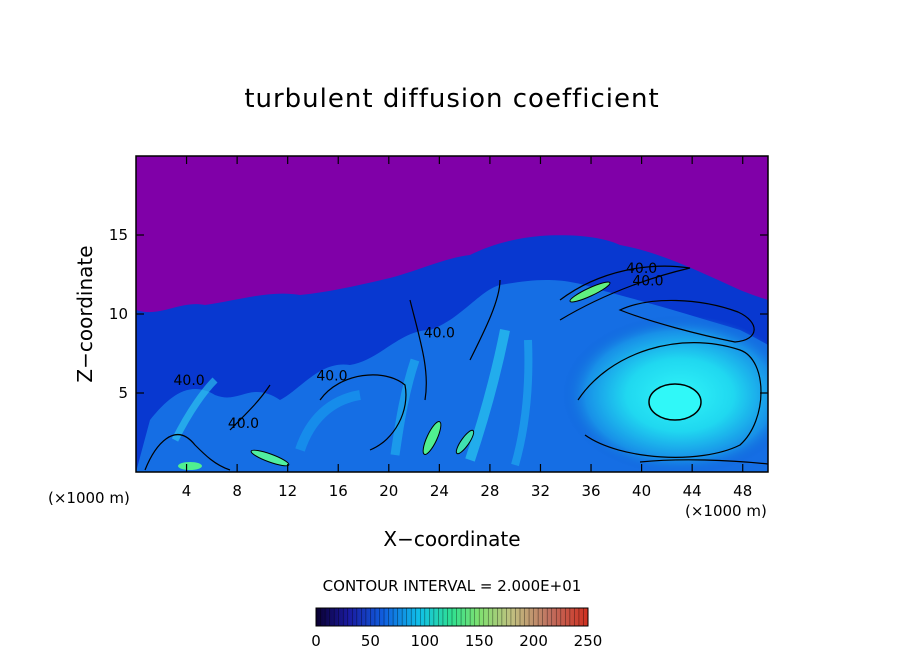  Describe the element at coordinates (590, 491) in the screenshot. I see `x-tick-label: 36` at that location.